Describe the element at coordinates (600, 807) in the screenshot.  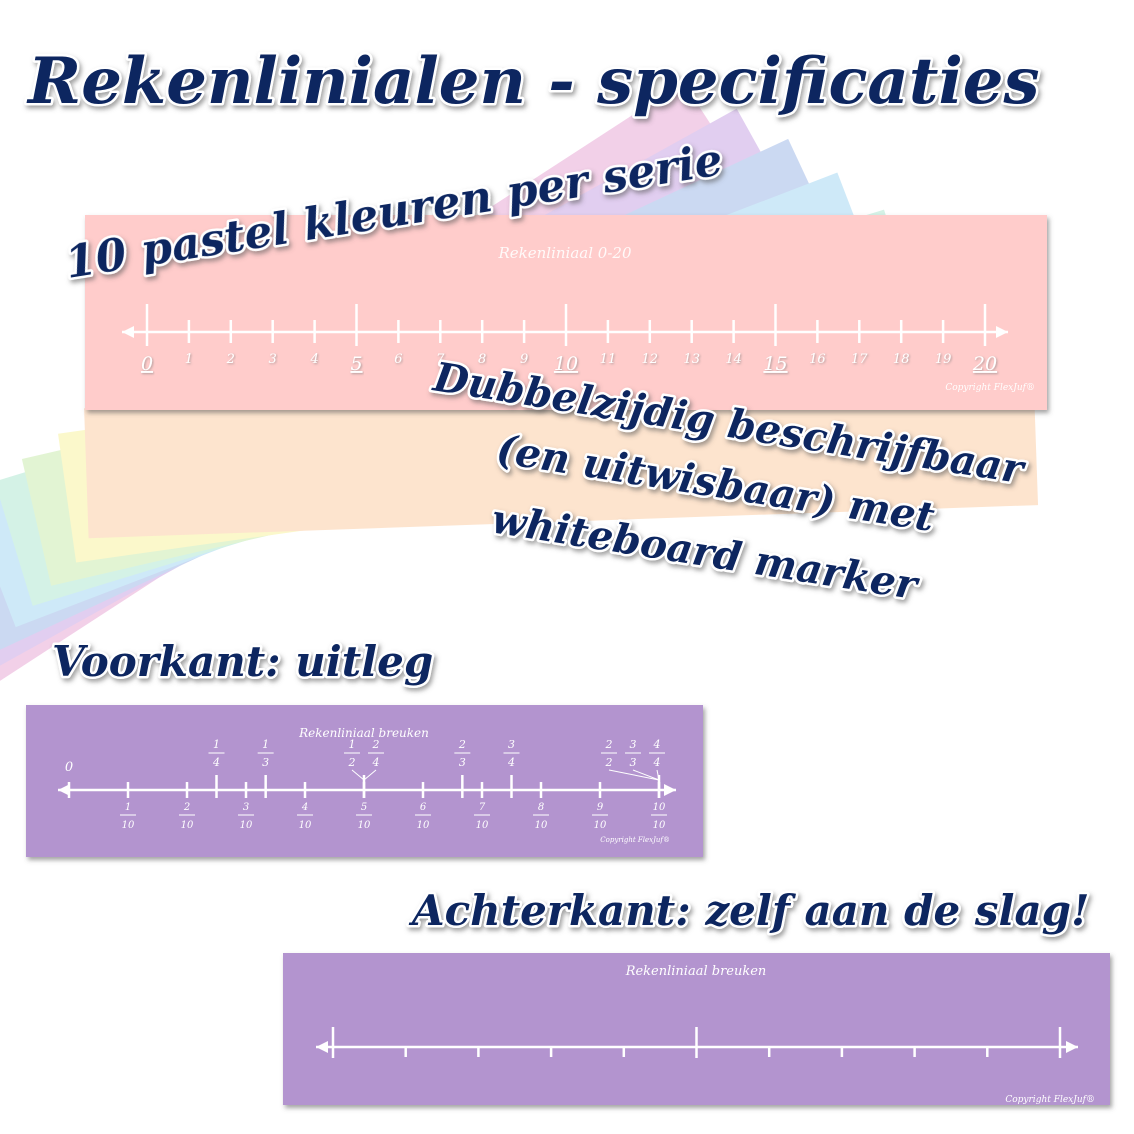
I see `numerator: 9` at that location.